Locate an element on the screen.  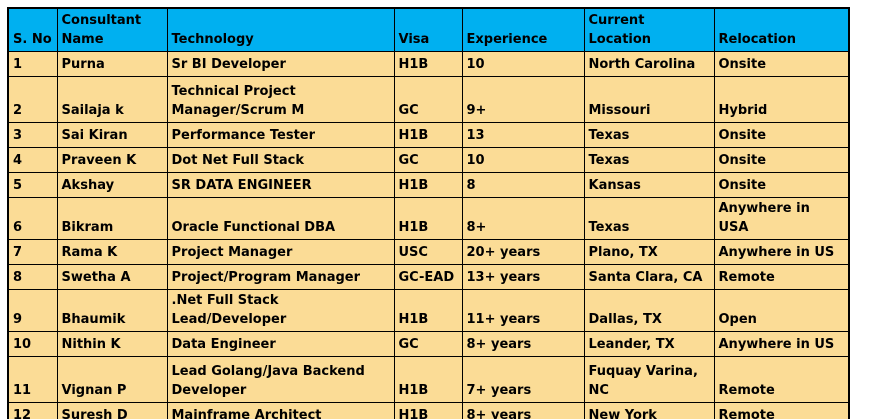
cell-sno: 10 is located at coordinates (32, 344).